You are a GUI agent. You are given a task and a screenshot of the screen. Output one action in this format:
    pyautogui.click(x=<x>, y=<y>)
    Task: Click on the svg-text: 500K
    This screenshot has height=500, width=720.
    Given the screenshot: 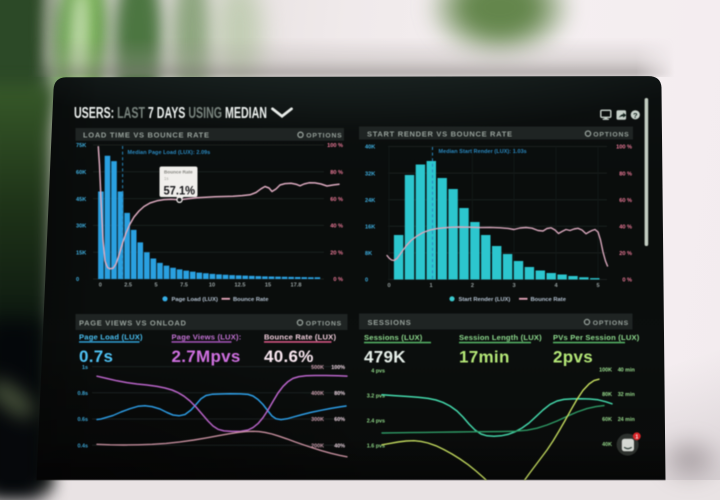 What is the action you would take?
    pyautogui.click(x=317, y=368)
    